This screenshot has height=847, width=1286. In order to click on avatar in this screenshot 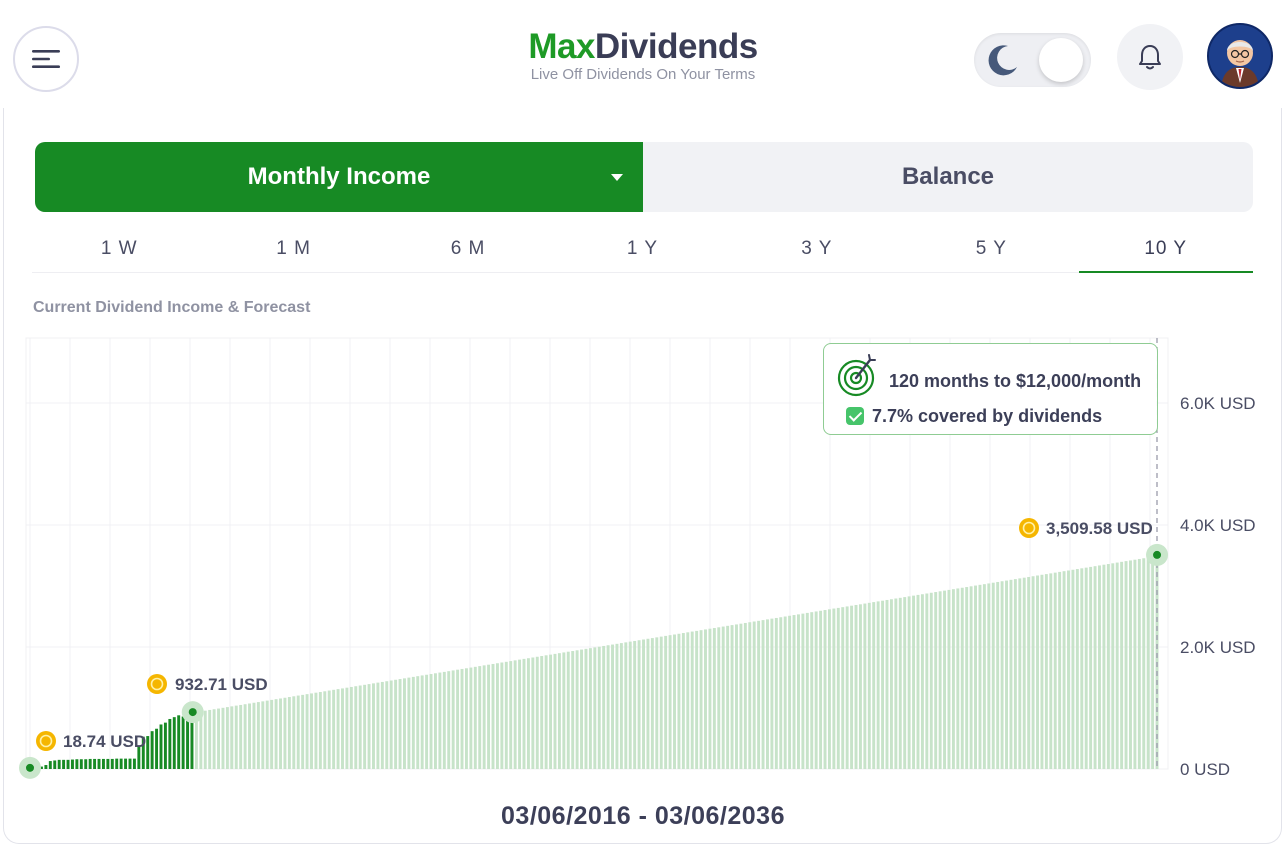, I will do `click(1240, 56)`.